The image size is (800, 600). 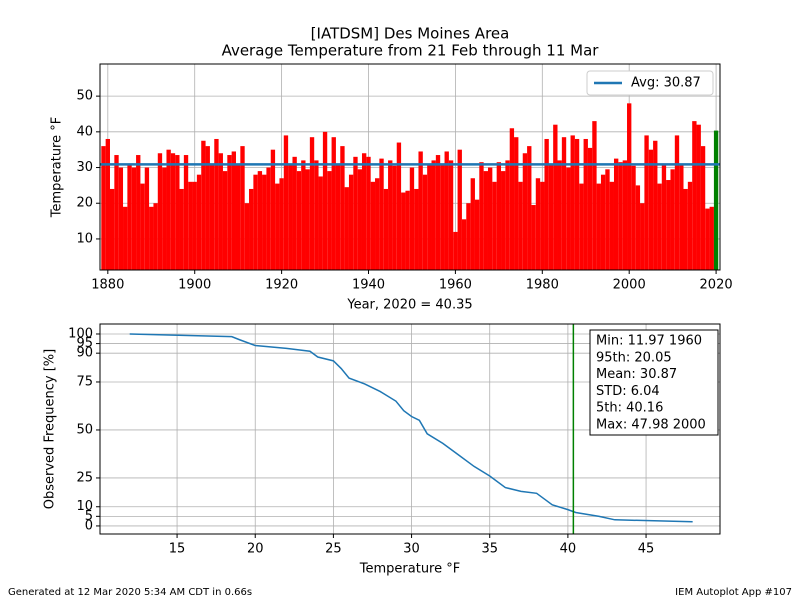 What do you see at coordinates (84, 96) in the screenshot?
I see `y-tick-label: 50` at bounding box center [84, 96].